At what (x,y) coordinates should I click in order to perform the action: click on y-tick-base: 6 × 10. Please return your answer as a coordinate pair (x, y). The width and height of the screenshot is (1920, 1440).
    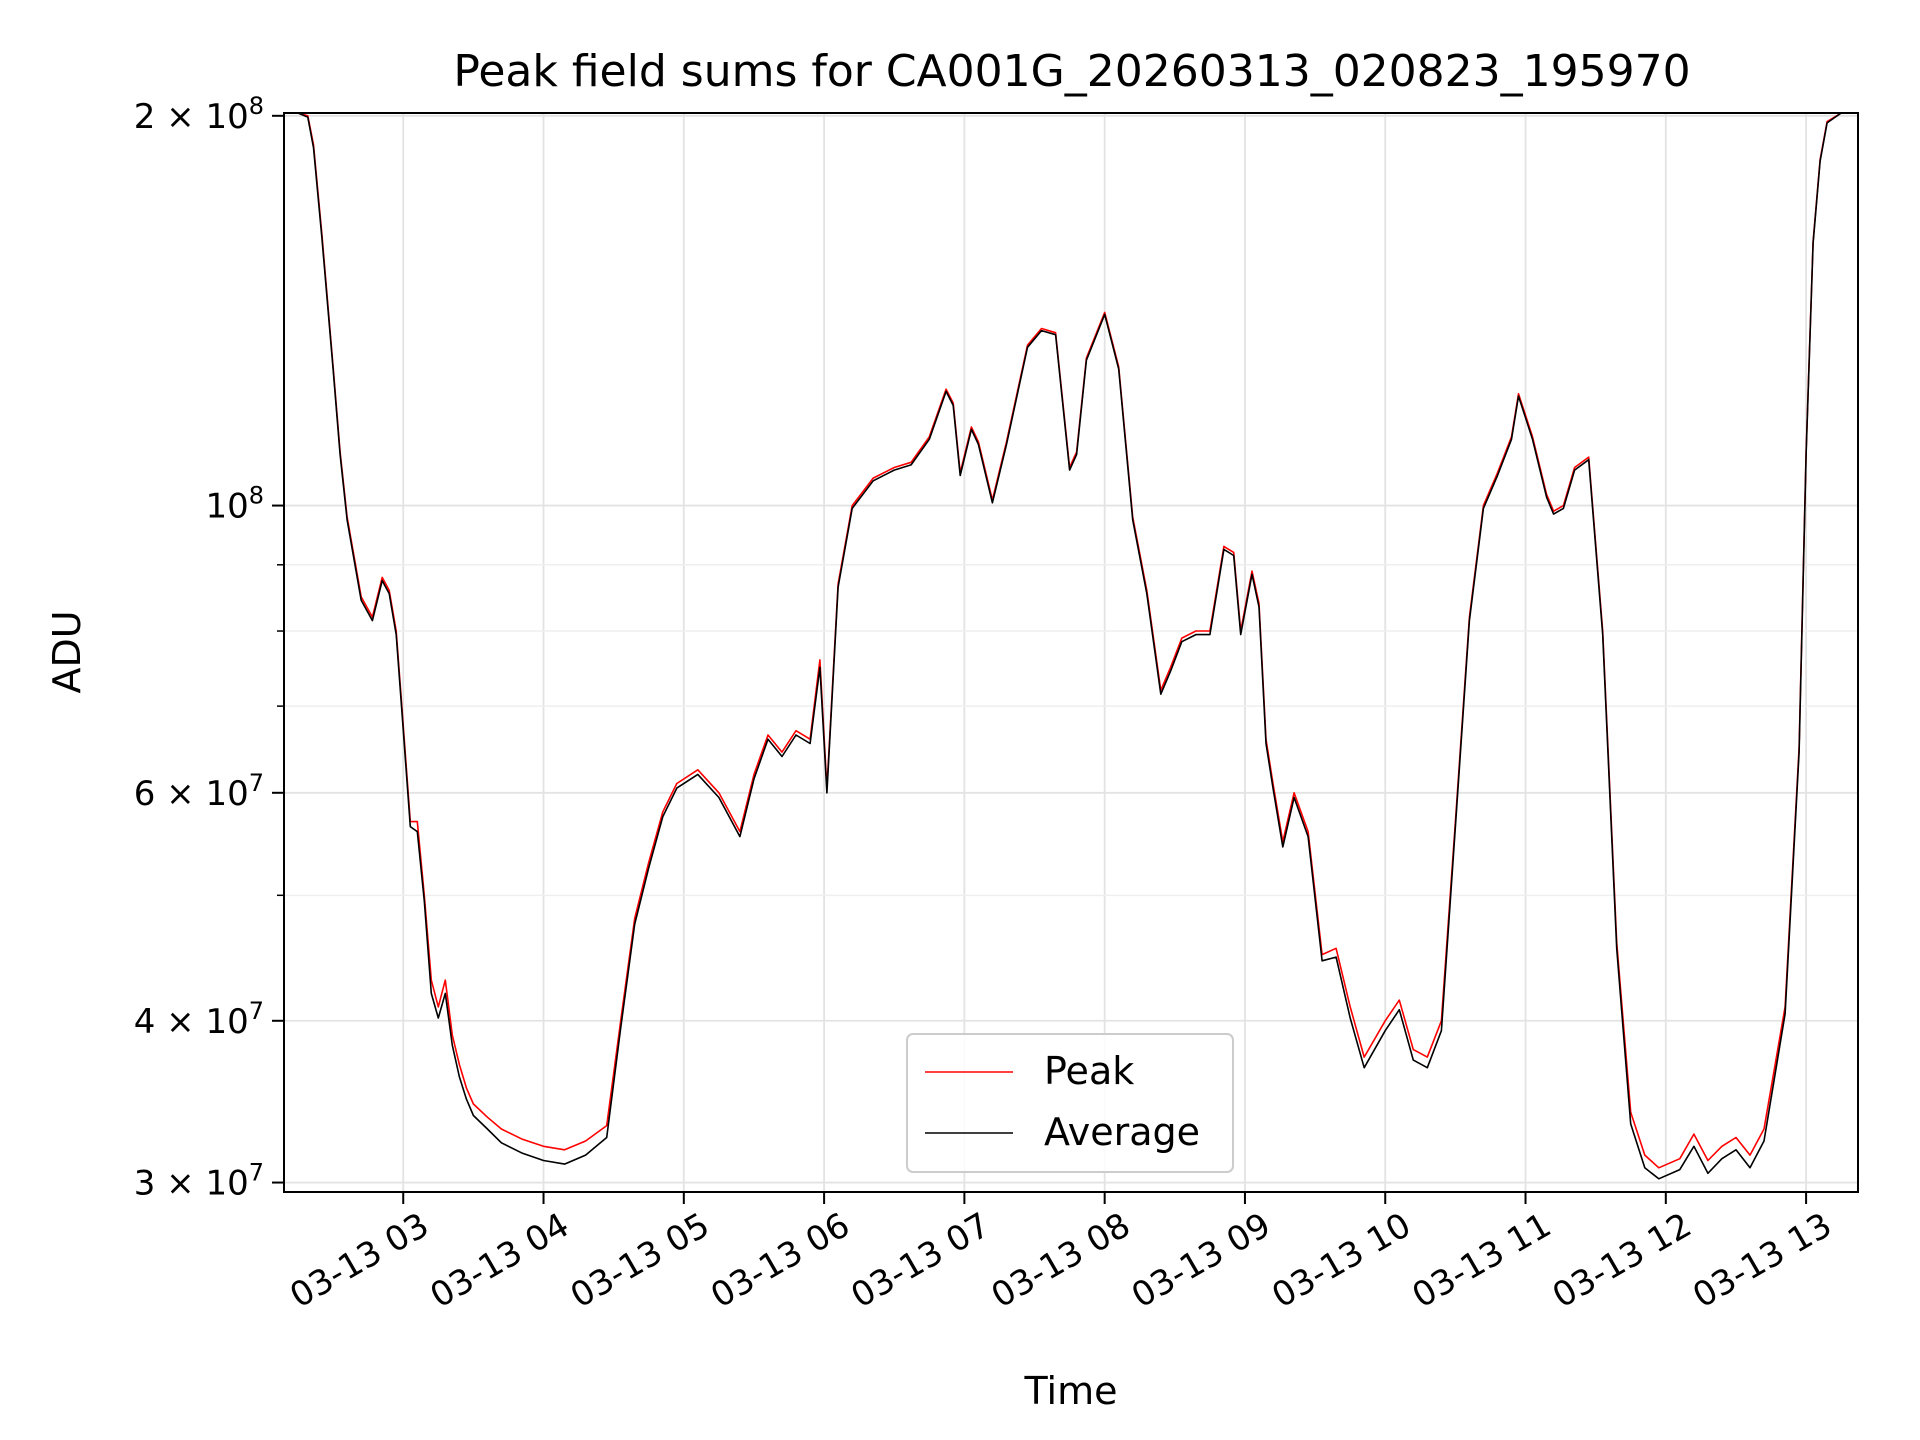
    Looking at the image, I should click on (191, 794).